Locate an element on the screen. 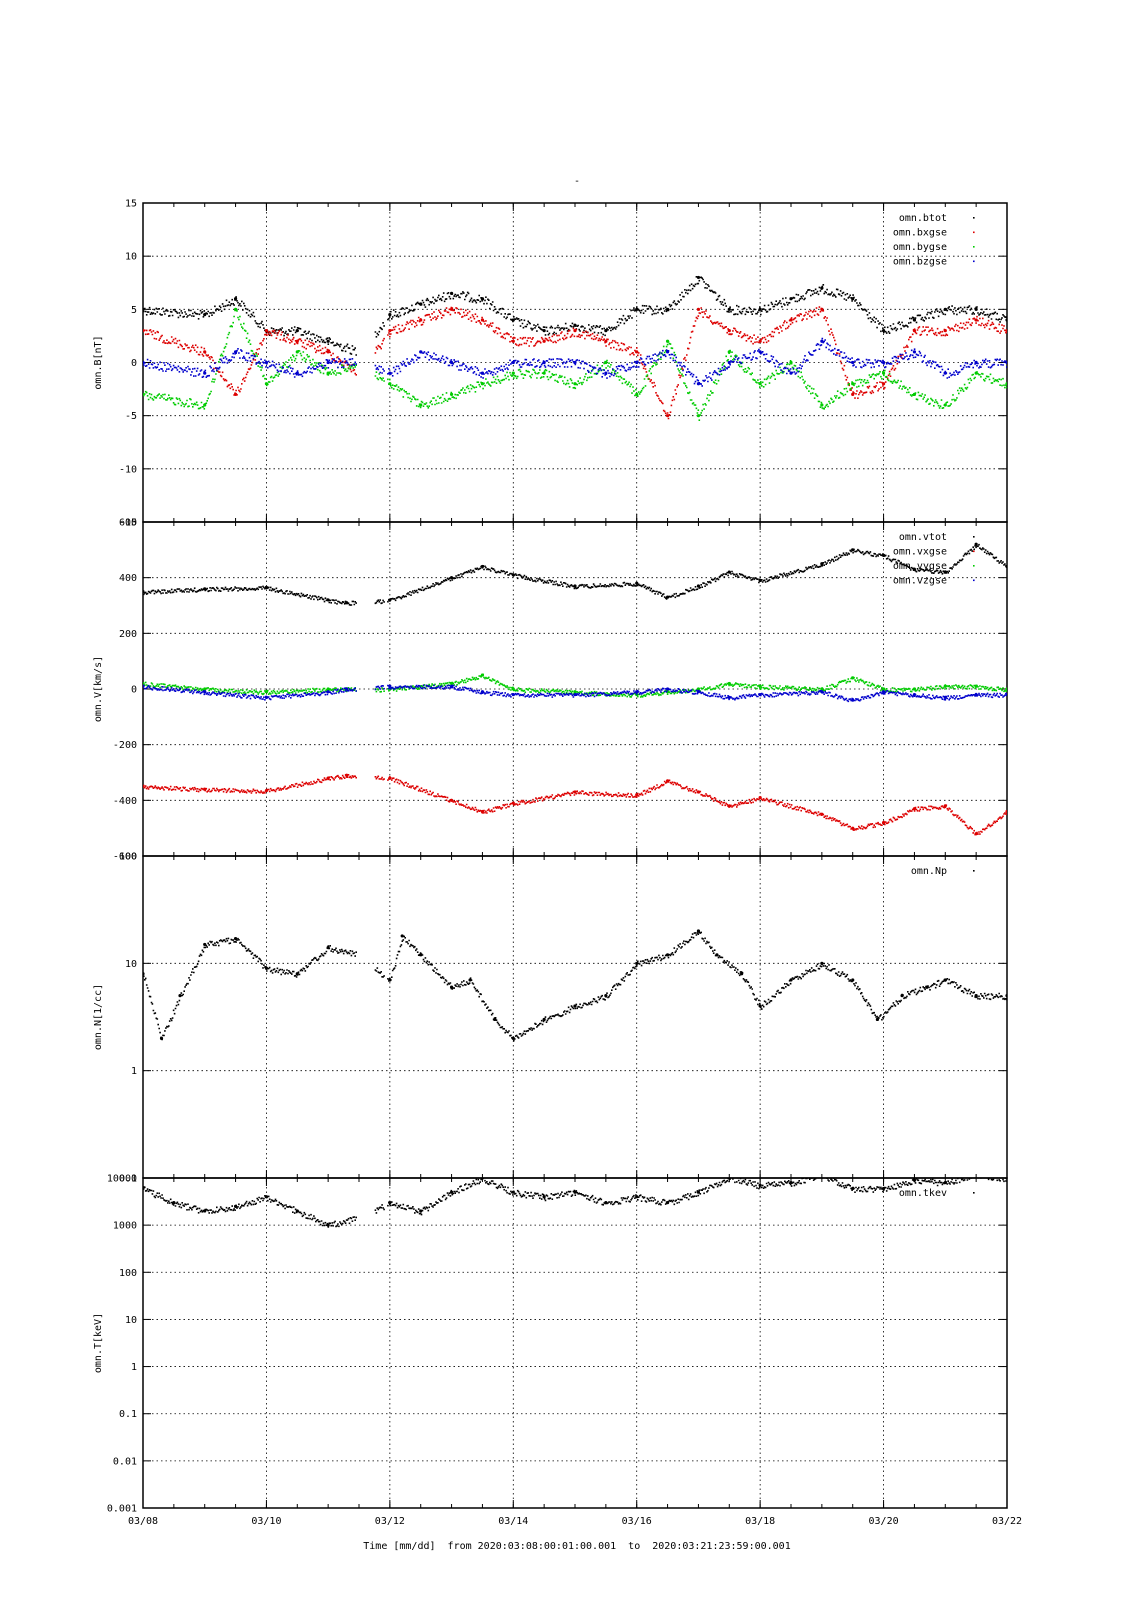  y-tick-label: -200 is located at coordinates (125, 745).